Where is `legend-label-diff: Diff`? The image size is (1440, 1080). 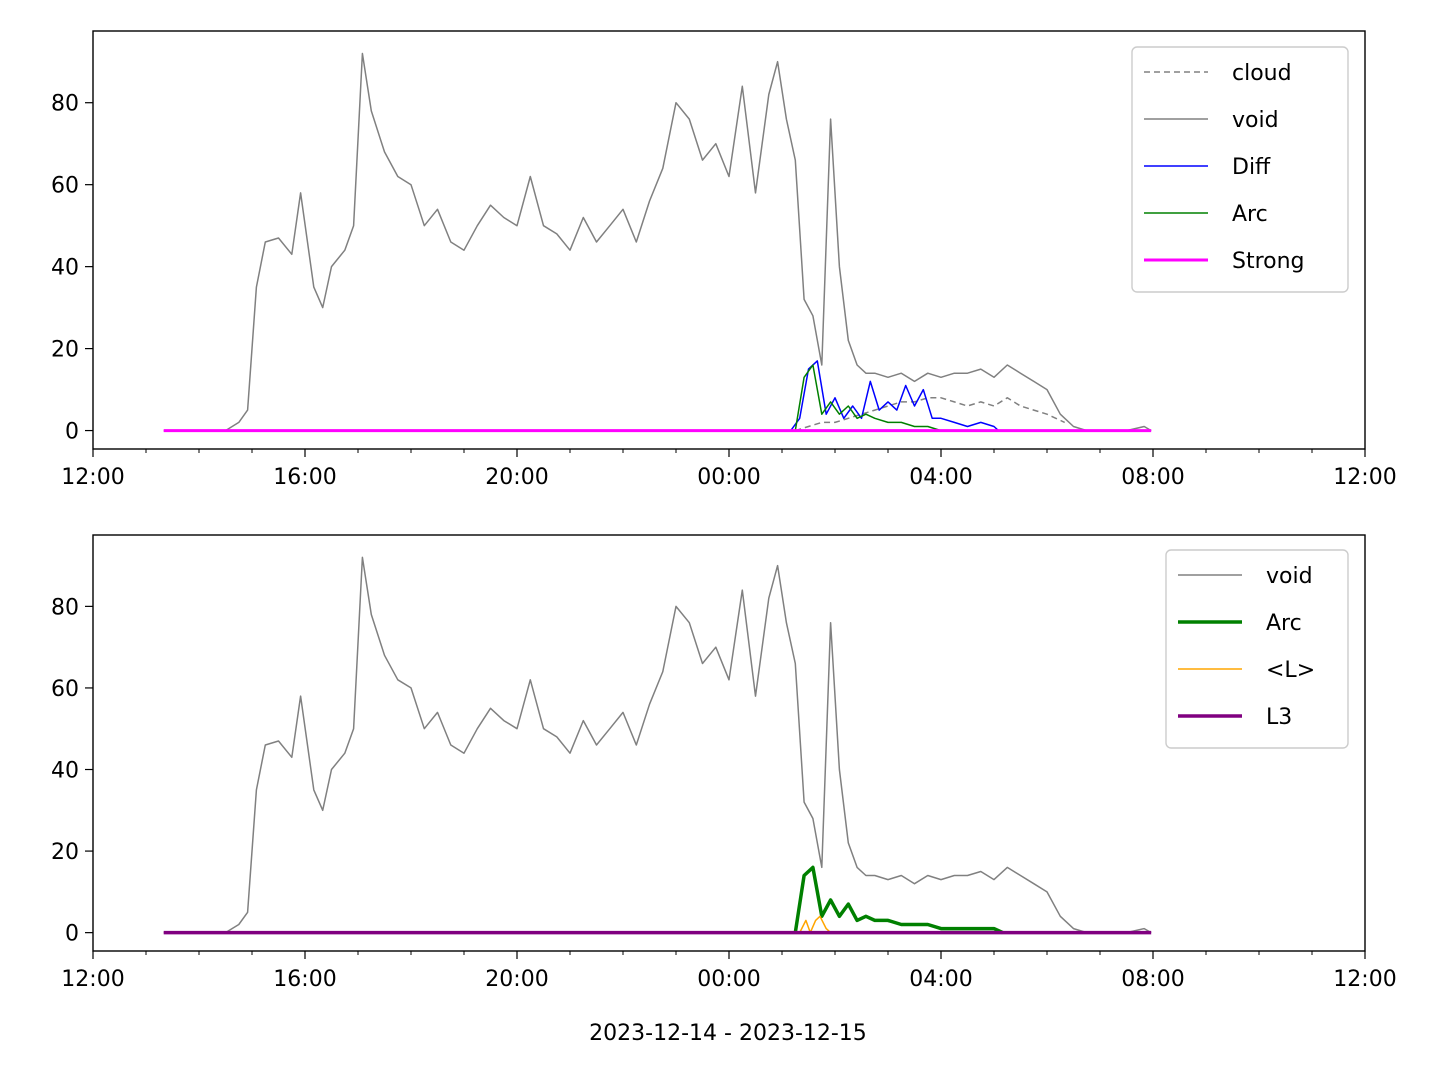
legend-label-diff: Diff is located at coordinates (1251, 167).